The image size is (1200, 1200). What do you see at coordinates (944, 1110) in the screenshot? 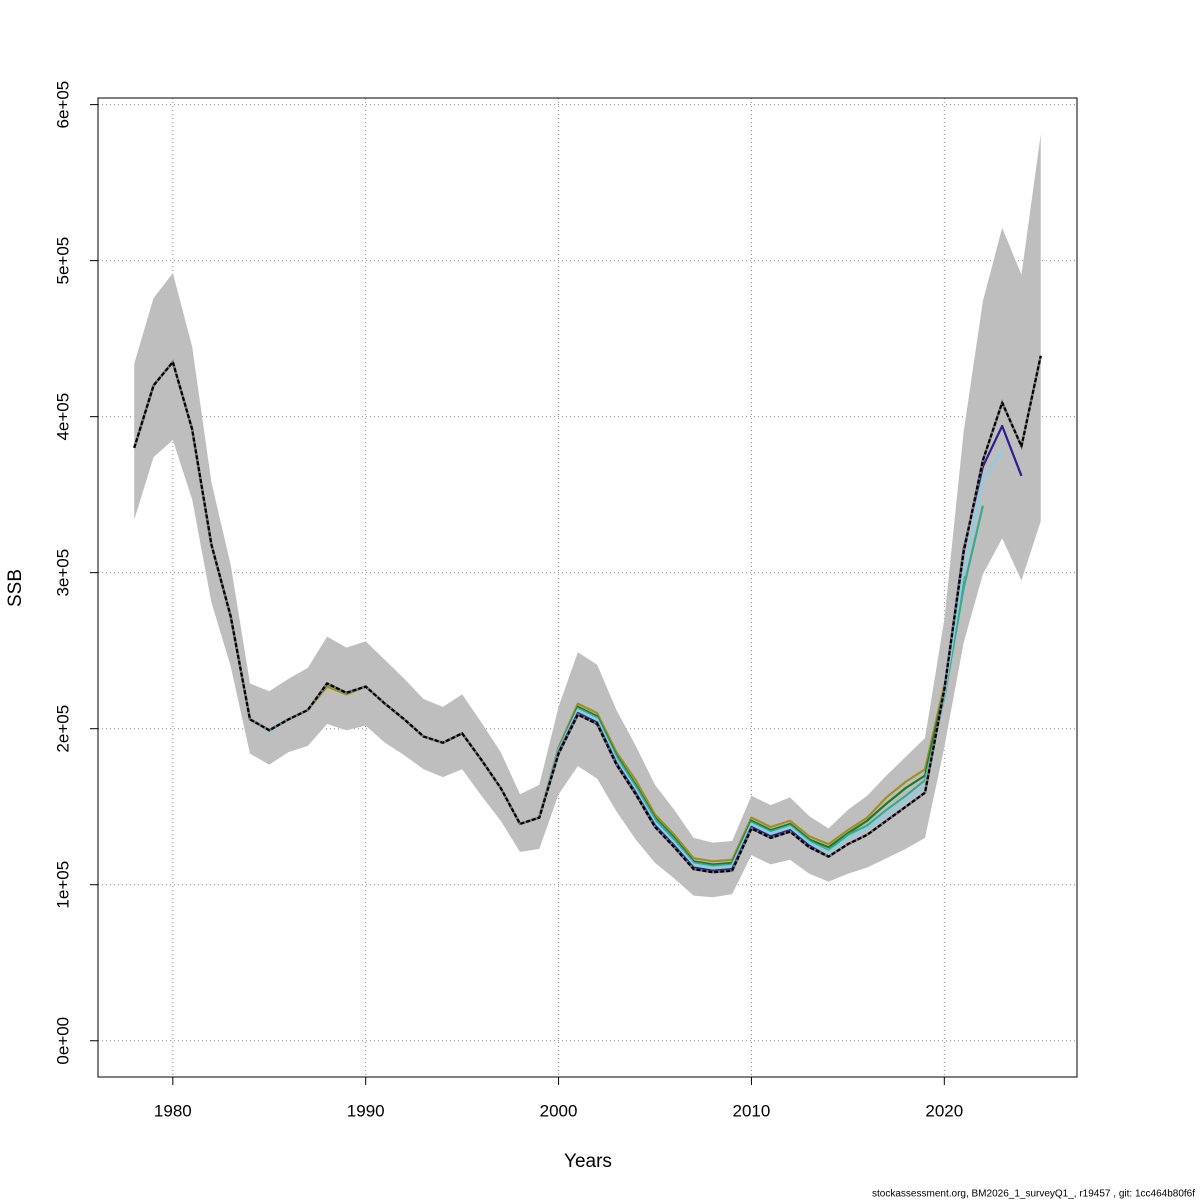
I see `x-tick-label: 2020` at bounding box center [944, 1110].